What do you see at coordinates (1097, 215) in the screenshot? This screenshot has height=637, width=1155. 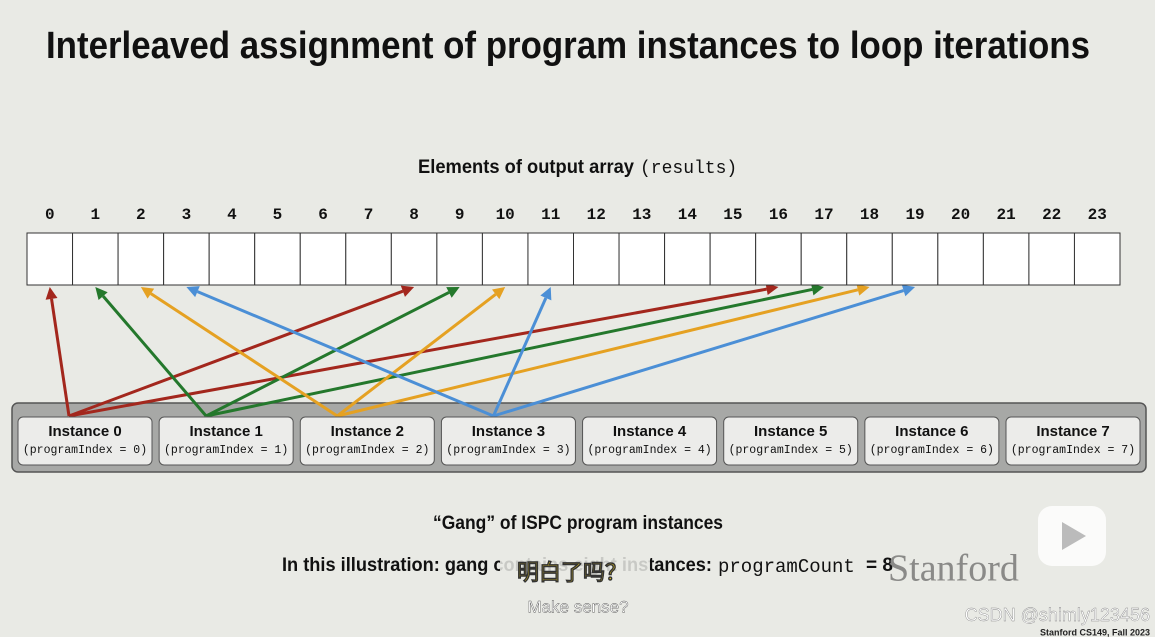 I see `array-index: 23` at bounding box center [1097, 215].